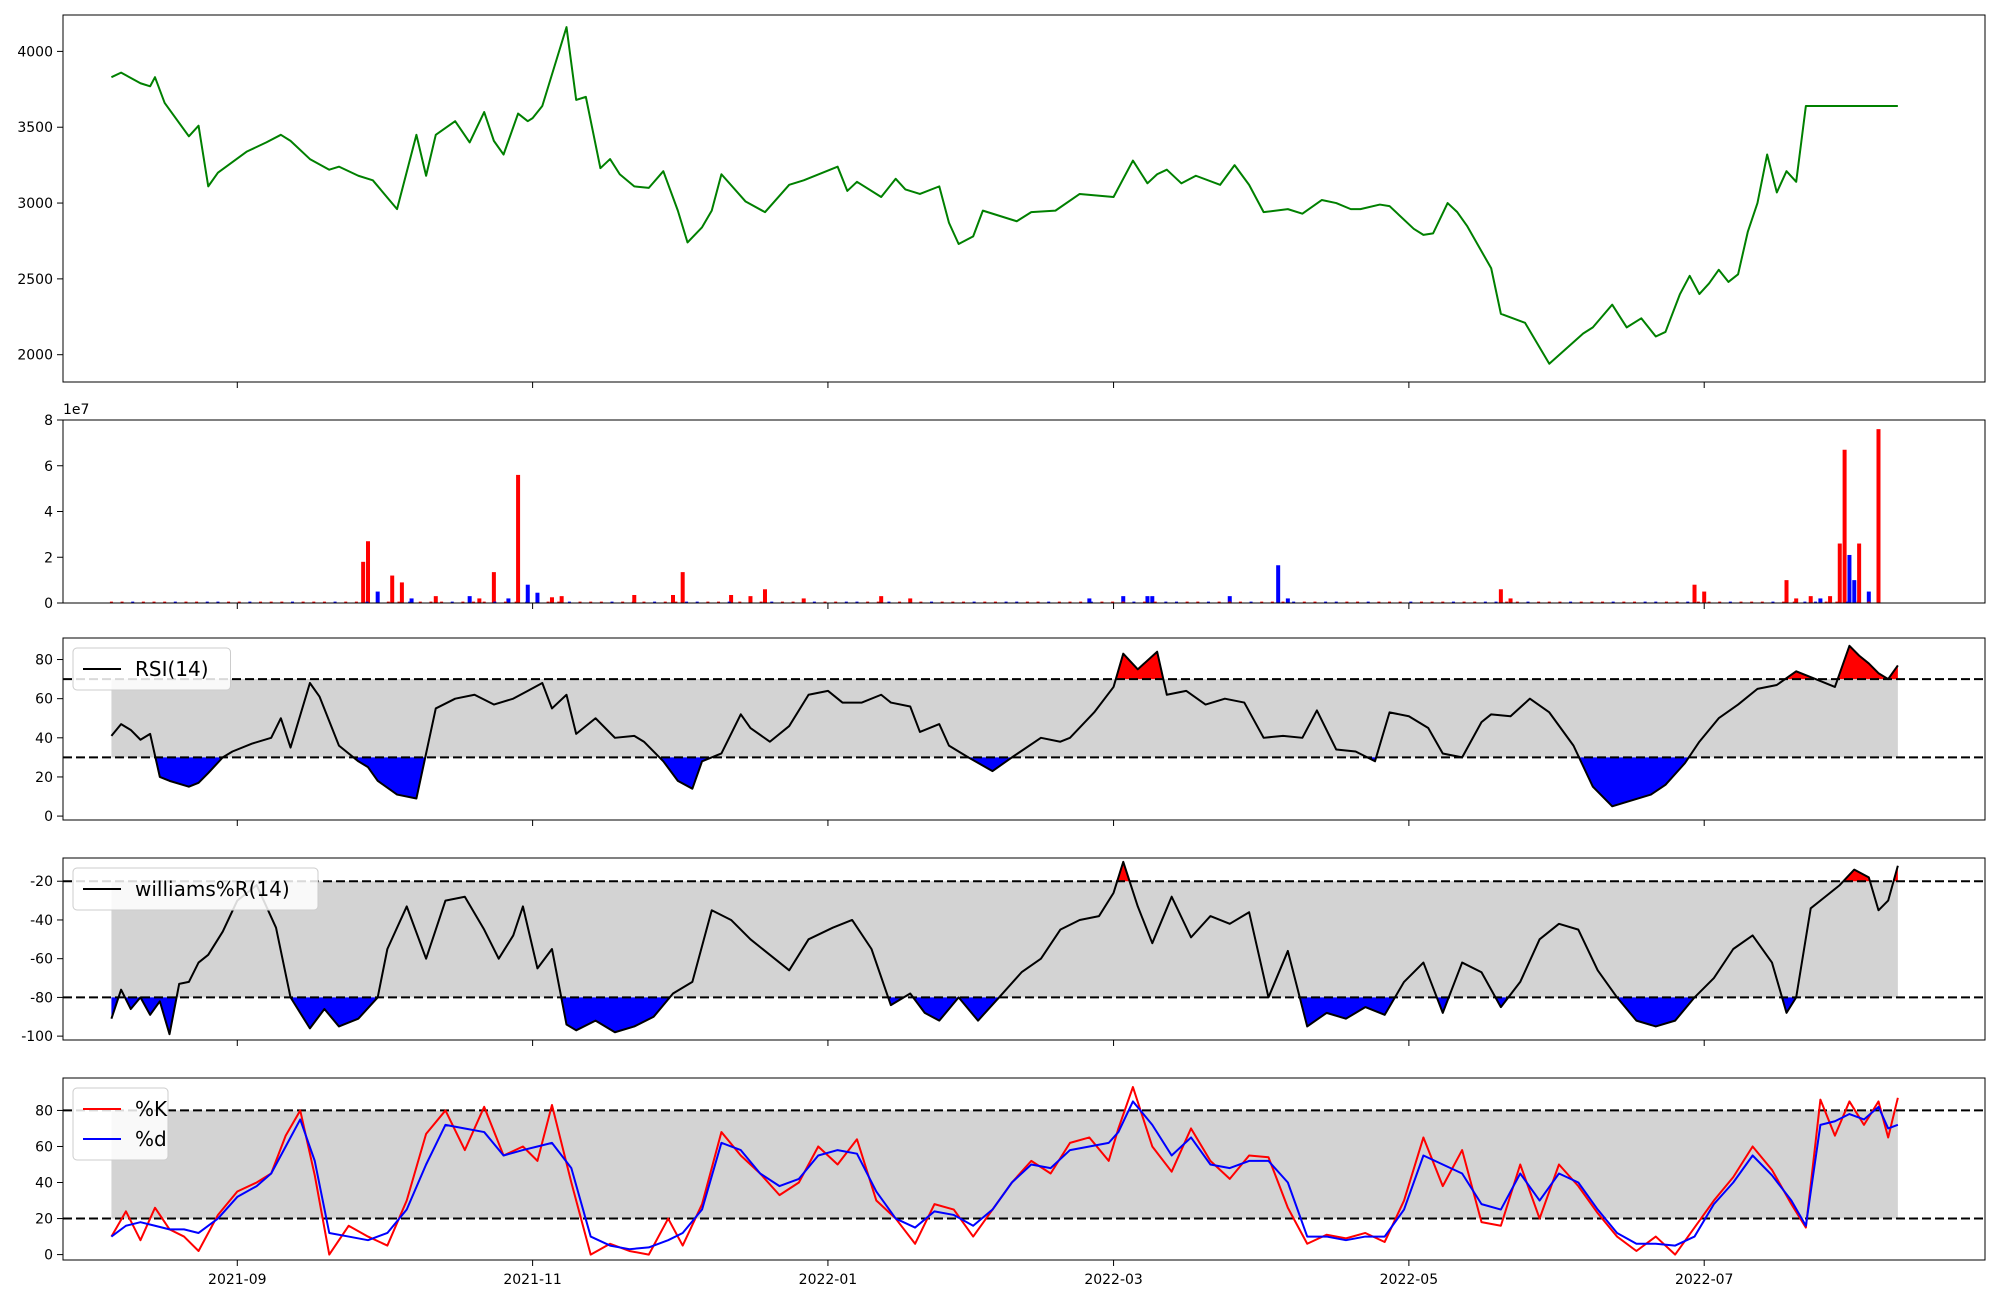 This screenshot has height=1304, width=2000. I want to click on x-tick-label: 2022-07, so click(1704, 1280).